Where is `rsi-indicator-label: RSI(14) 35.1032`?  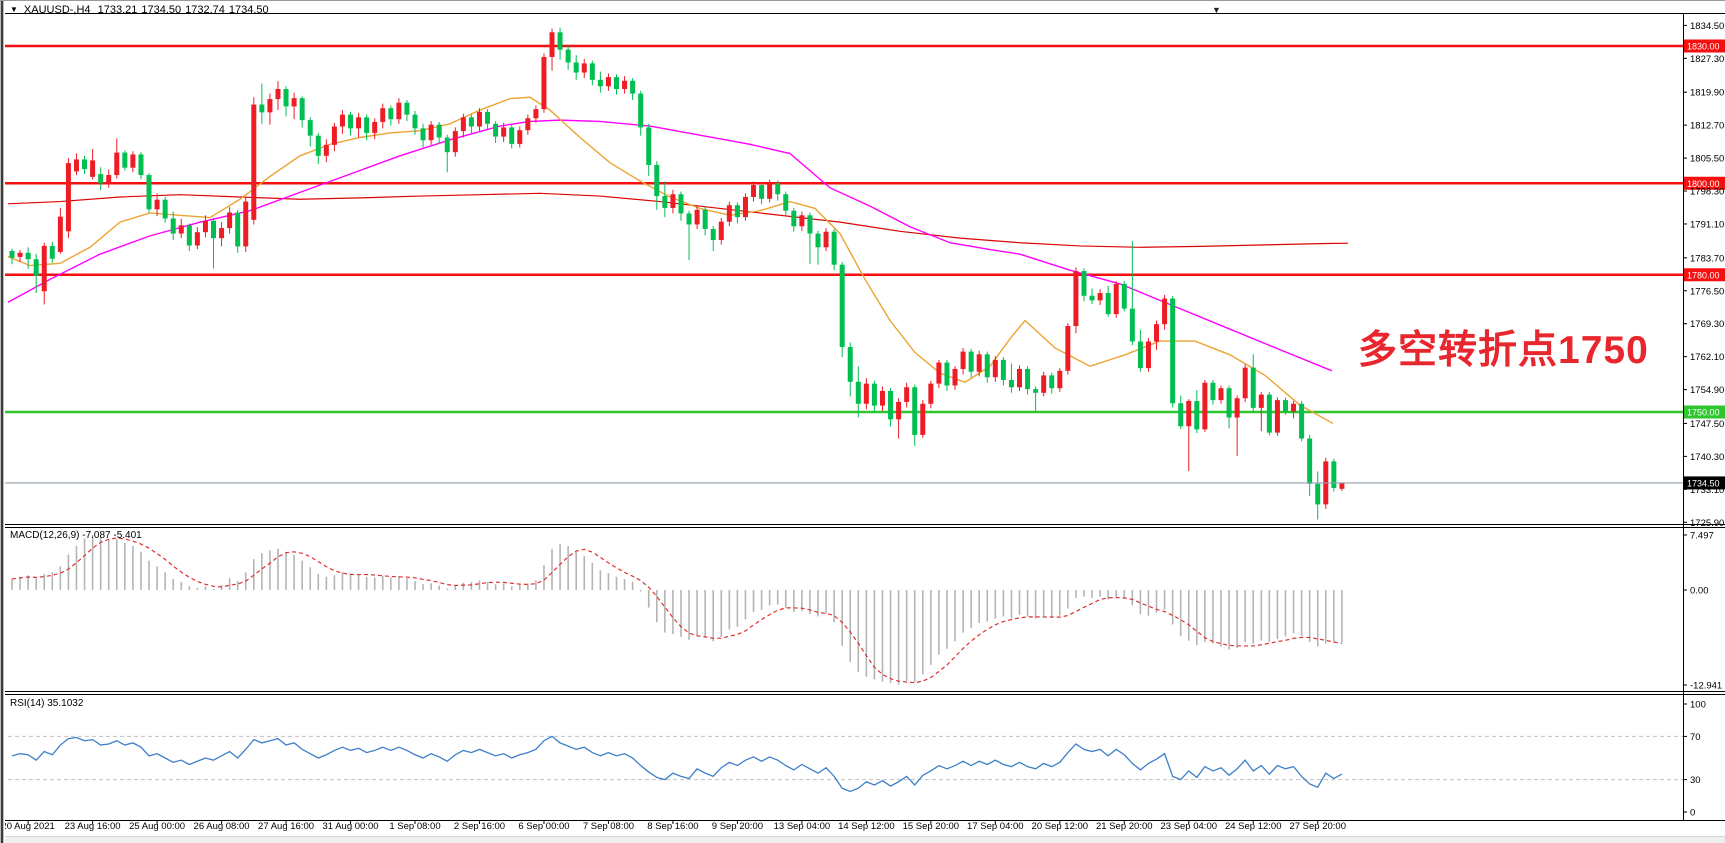 rsi-indicator-label: RSI(14) 35.1032 is located at coordinates (47, 703).